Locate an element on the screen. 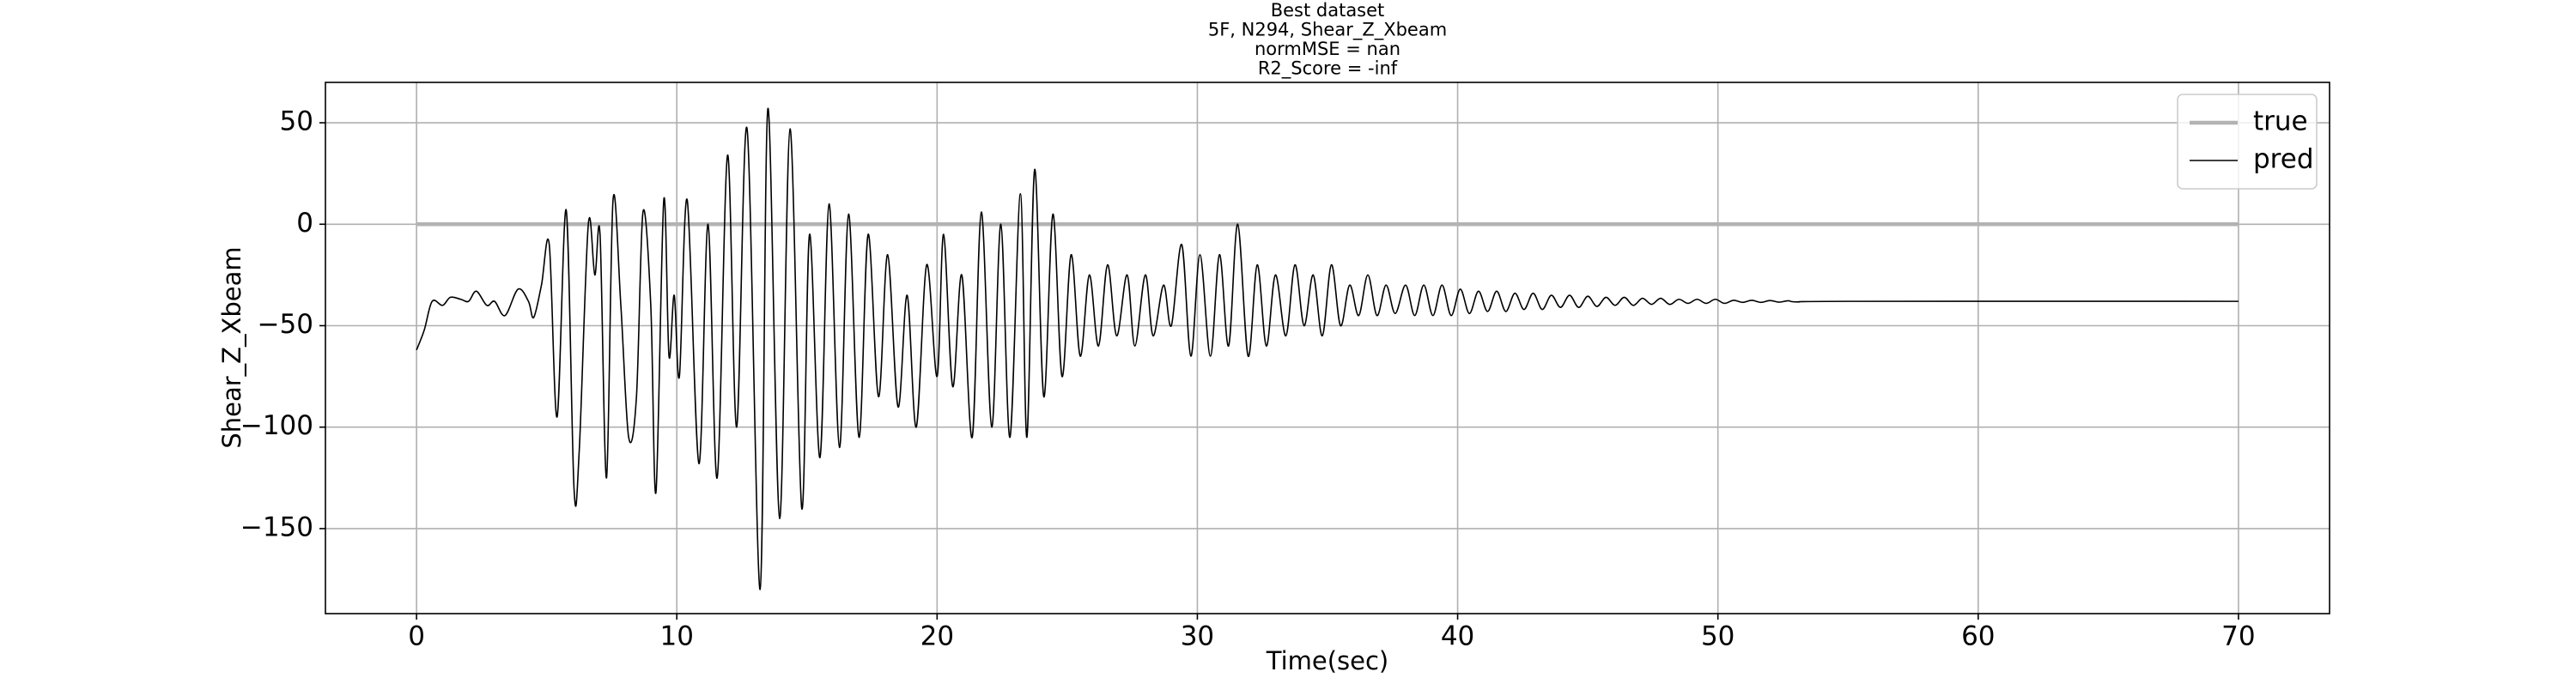 Image resolution: width=2576 pixels, height=690 pixels. x-tick-label: 10 is located at coordinates (676, 636).